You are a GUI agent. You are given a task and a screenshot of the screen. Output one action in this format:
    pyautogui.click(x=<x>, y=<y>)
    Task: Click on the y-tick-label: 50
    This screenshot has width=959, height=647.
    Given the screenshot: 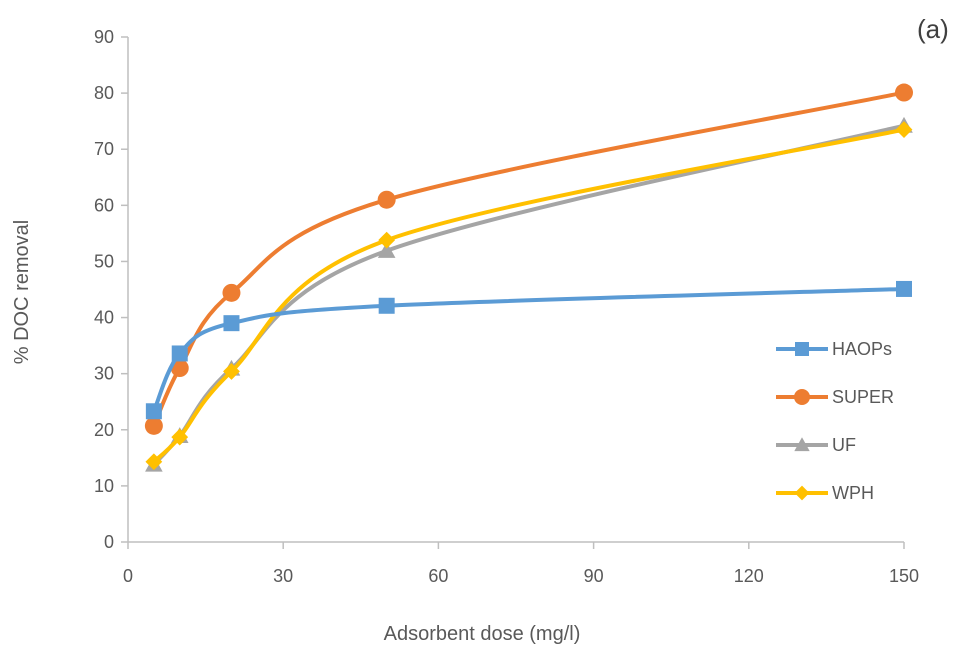 What is the action you would take?
    pyautogui.click(x=104, y=261)
    